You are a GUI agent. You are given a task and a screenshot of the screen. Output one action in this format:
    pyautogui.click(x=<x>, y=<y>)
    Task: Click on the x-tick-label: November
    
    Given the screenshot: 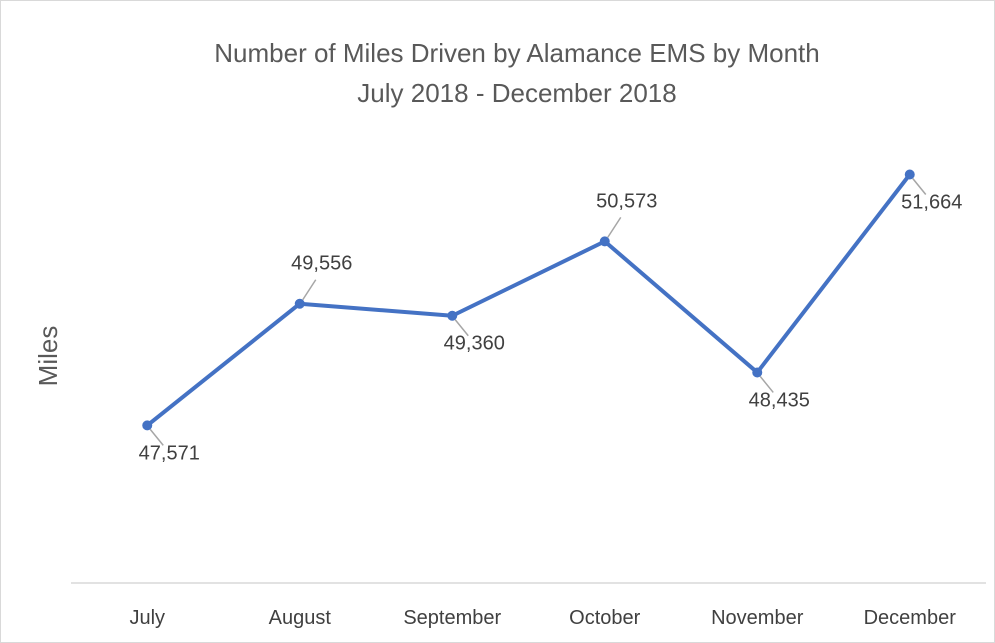 What is the action you would take?
    pyautogui.click(x=757, y=618)
    